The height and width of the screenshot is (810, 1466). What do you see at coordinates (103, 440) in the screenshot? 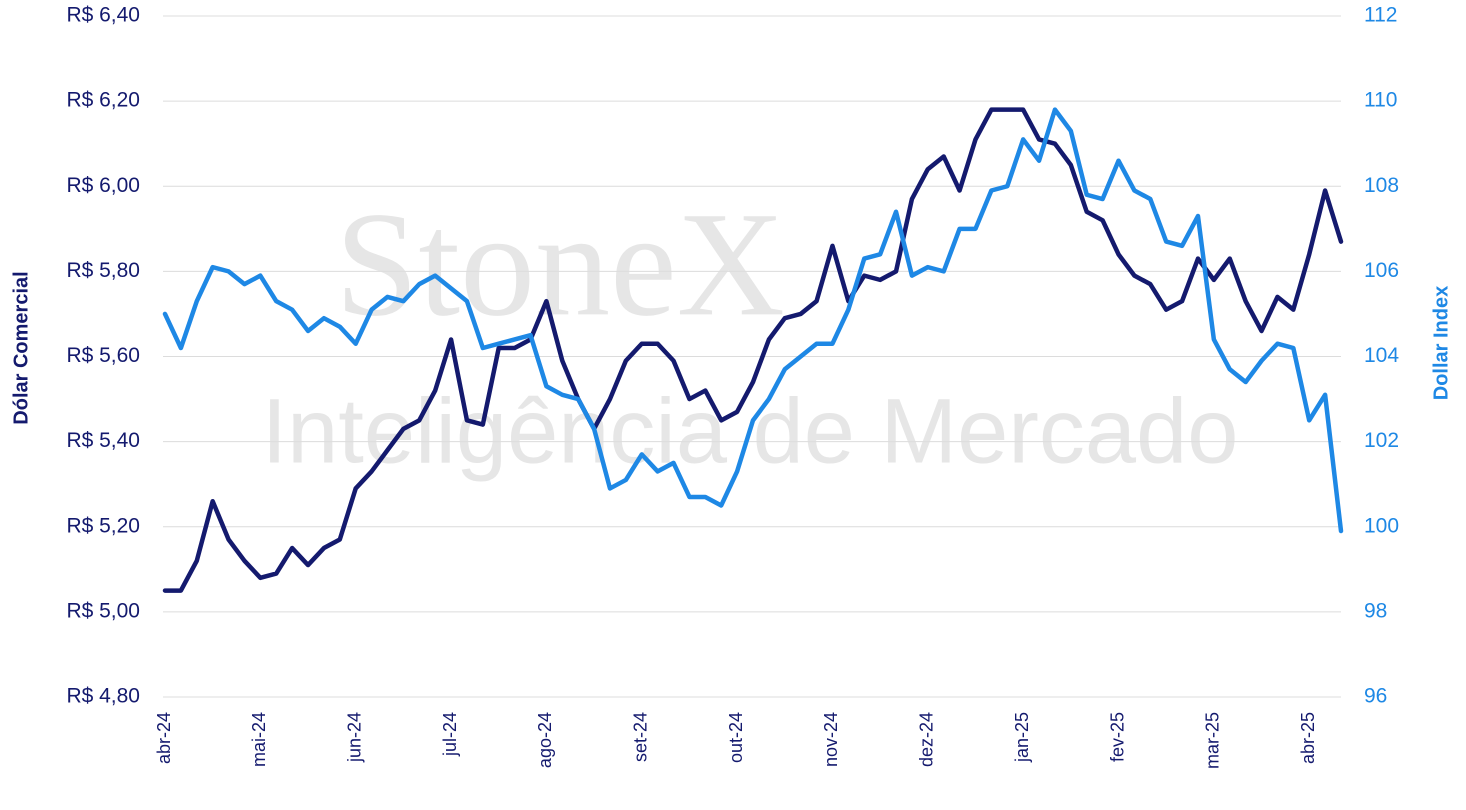
I see `y-tick-label: R$ 5,40` at bounding box center [103, 440].